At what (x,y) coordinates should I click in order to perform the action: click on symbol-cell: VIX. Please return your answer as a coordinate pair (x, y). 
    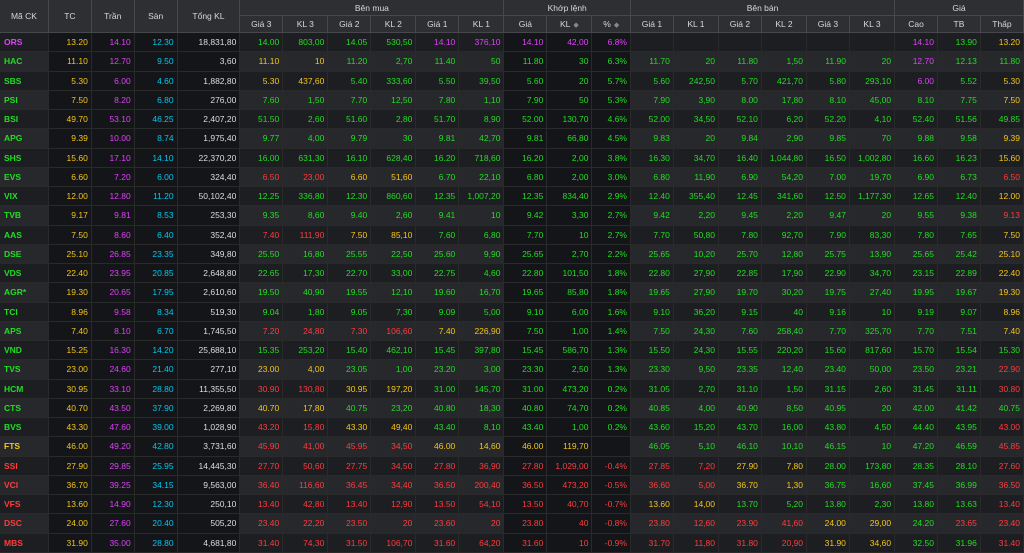
    Looking at the image, I should click on (24, 196).